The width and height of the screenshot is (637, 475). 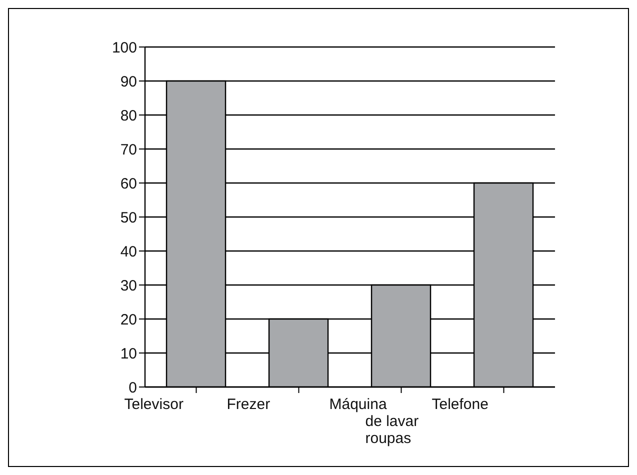 I want to click on x-tick-label: Televisor, so click(x=154, y=404).